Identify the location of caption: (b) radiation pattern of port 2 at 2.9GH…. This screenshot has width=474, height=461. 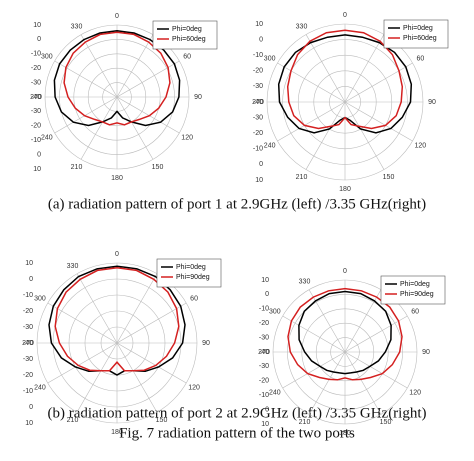
(236, 413).